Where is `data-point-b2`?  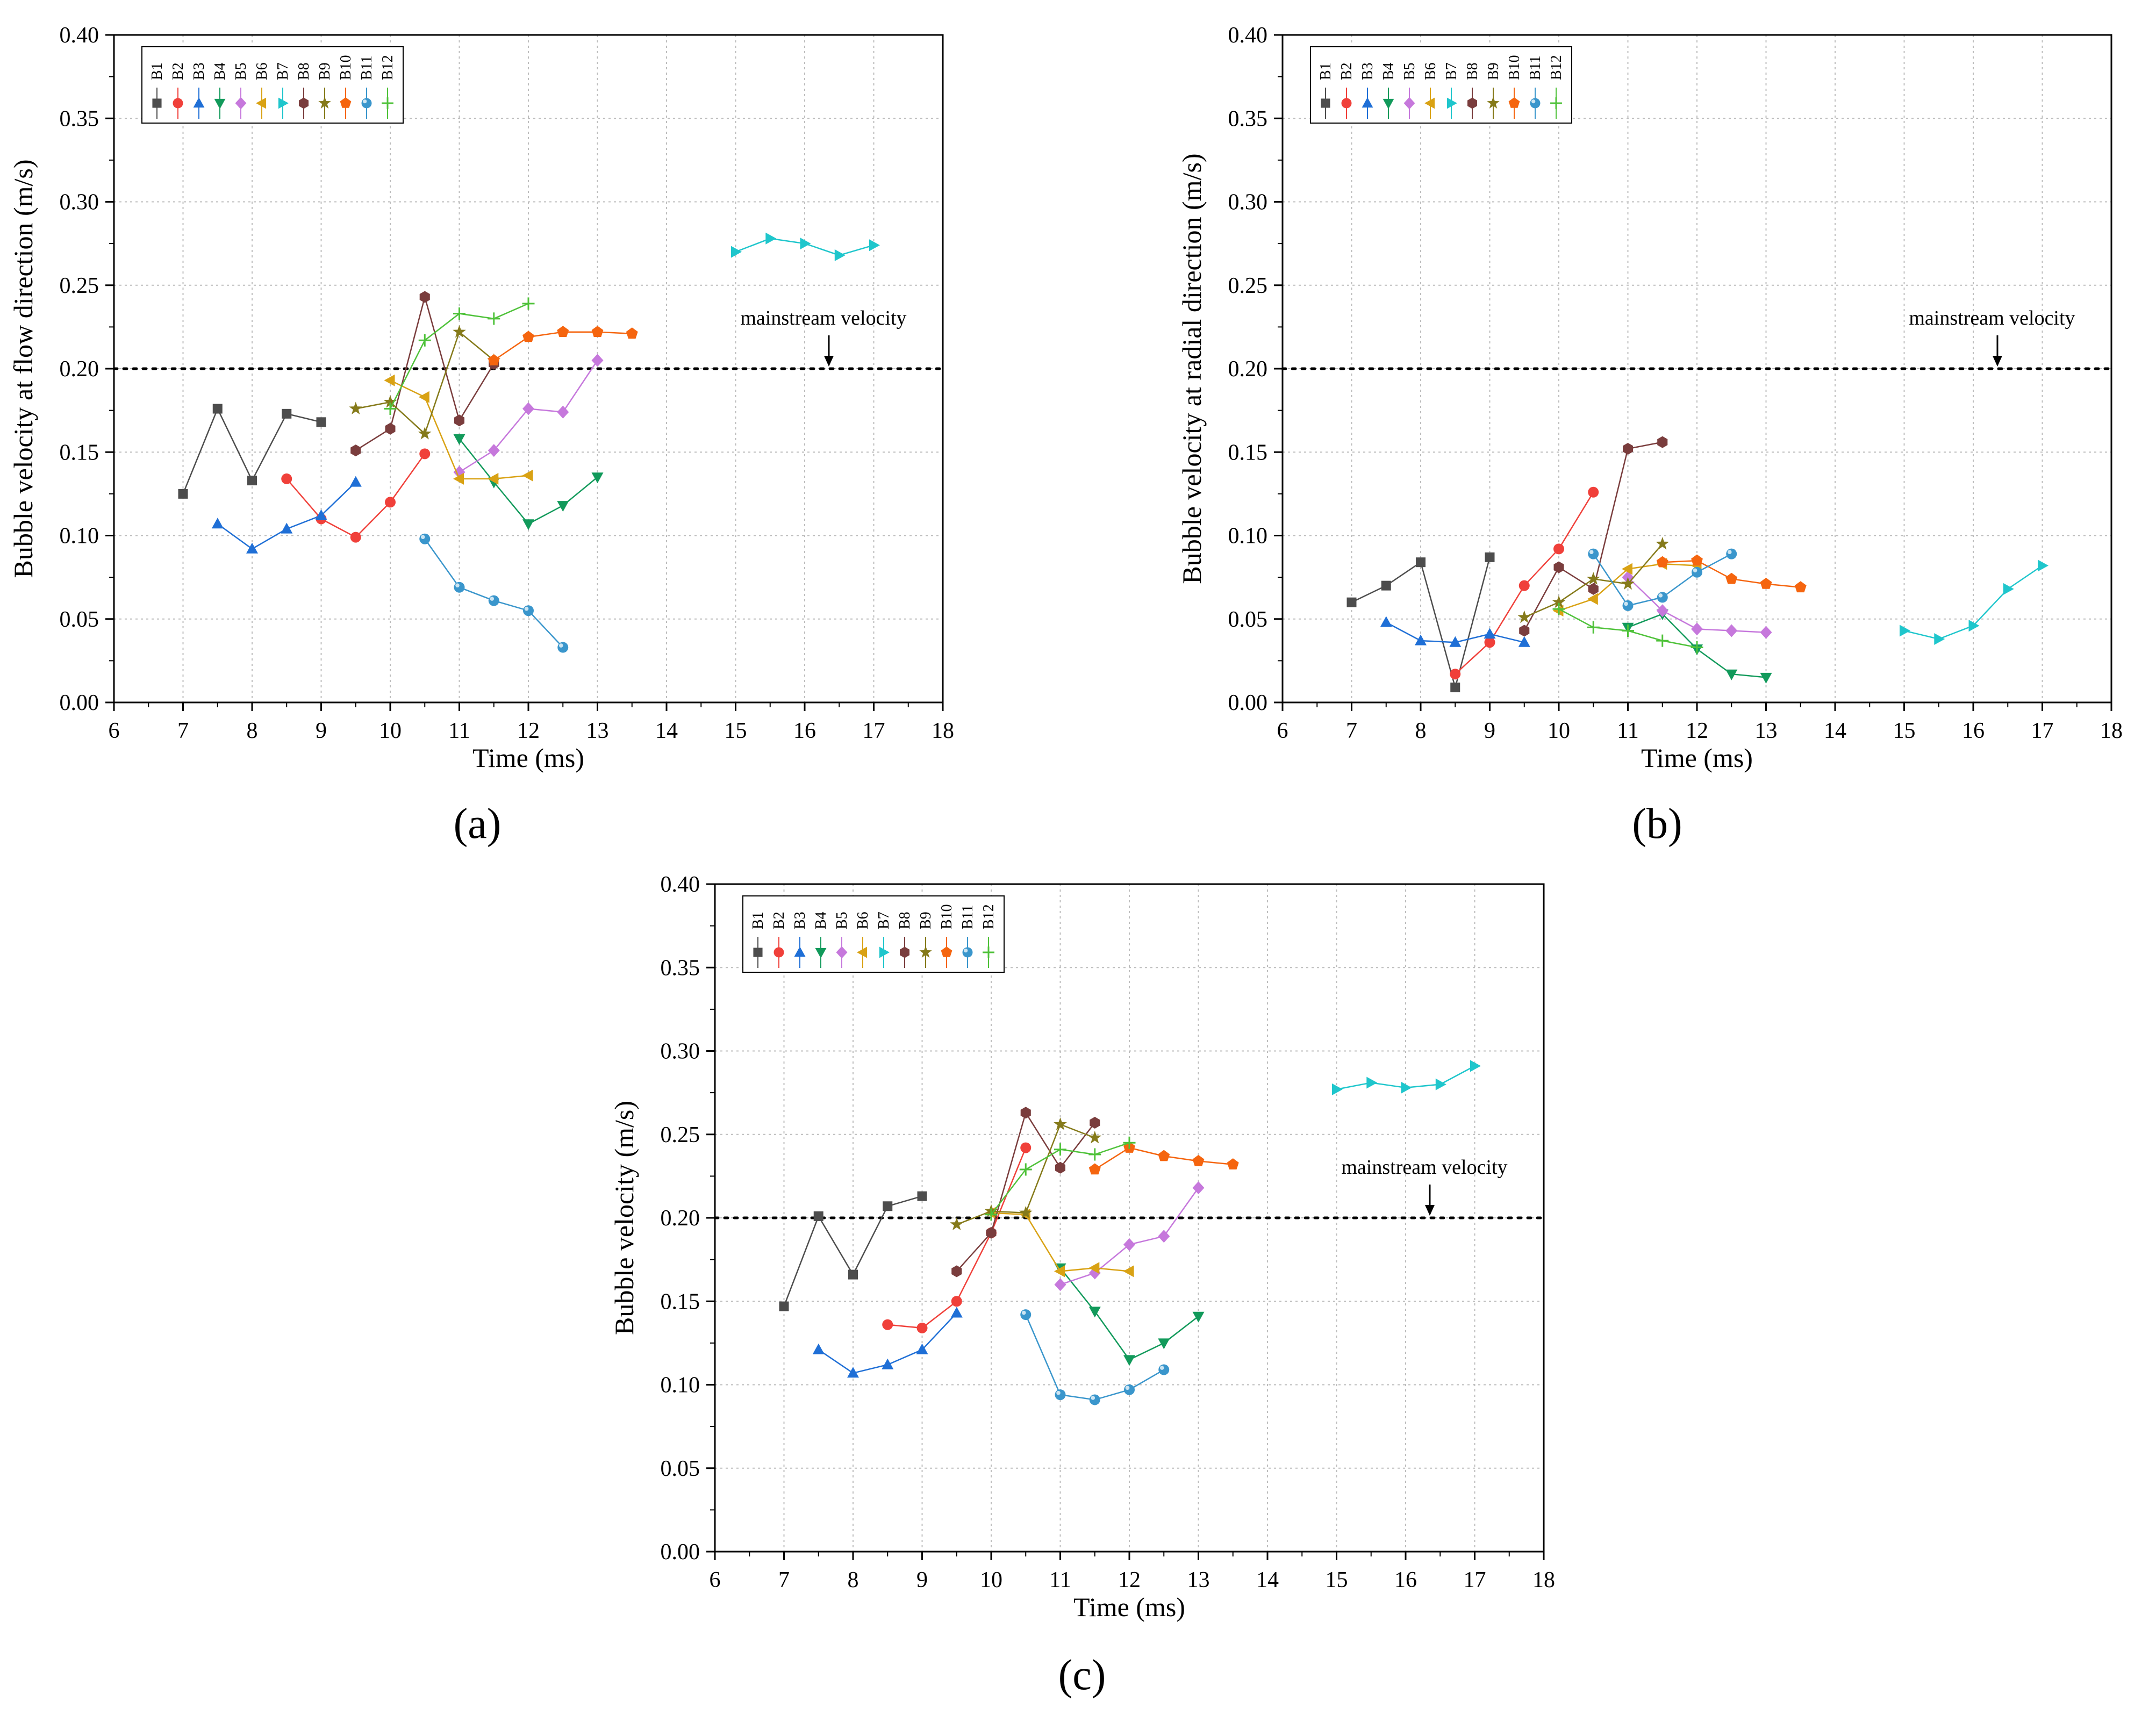 data-point-b2 is located at coordinates (425, 454).